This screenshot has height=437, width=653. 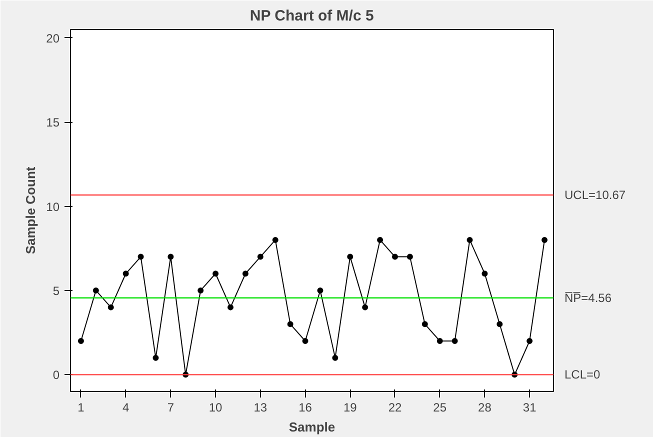 What do you see at coordinates (312, 16) in the screenshot?
I see `chart-title: NP Chart of M/c 5` at bounding box center [312, 16].